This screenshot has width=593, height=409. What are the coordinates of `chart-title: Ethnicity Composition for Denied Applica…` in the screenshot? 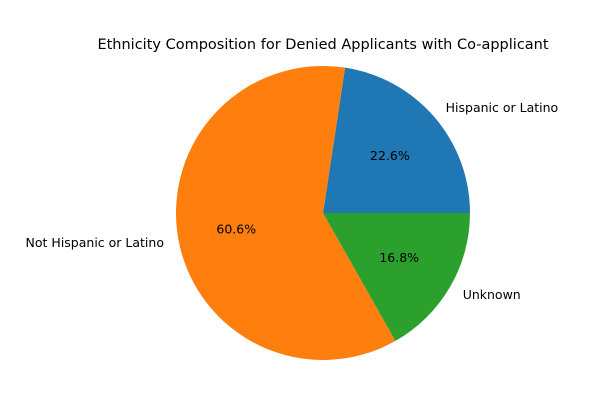 It's located at (322, 45).